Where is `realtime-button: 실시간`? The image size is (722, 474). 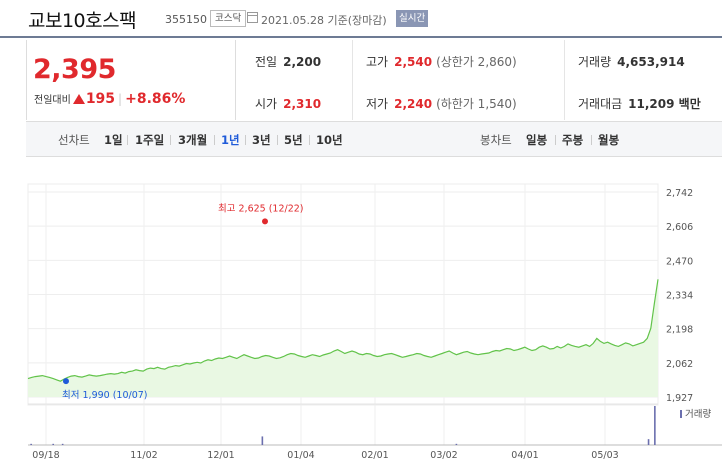
realtime-button: 실시간 is located at coordinates (412, 18).